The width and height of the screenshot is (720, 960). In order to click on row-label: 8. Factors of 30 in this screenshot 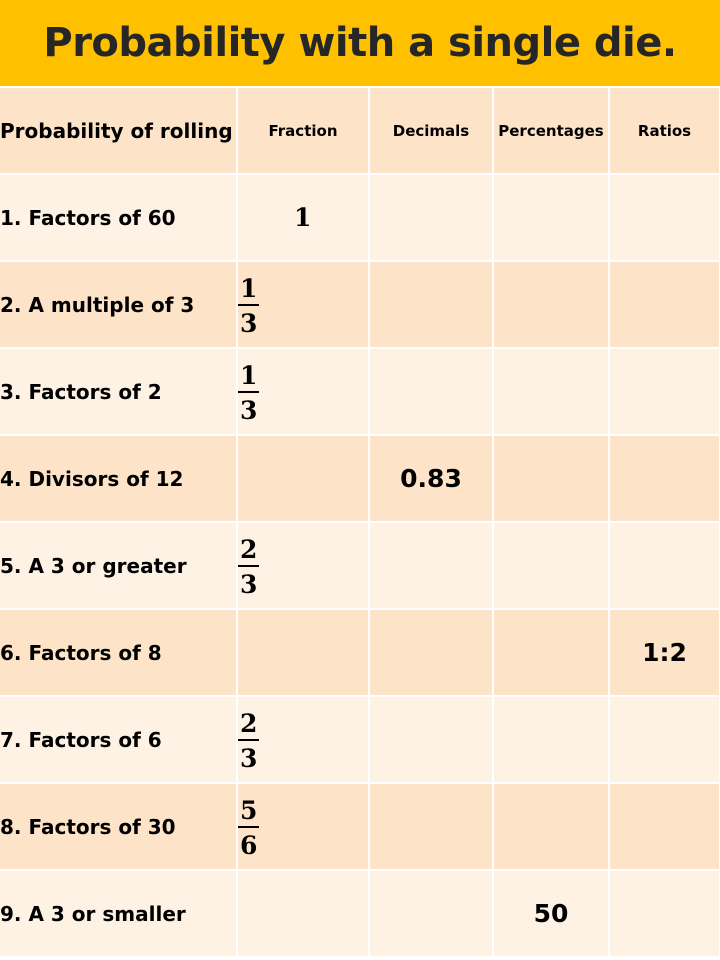, I will do `click(119, 827)`.